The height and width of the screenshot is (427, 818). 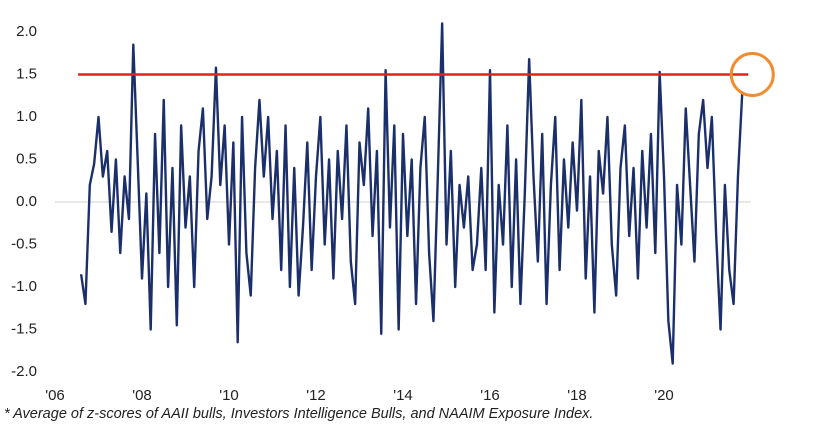 What do you see at coordinates (403, 395) in the screenshot?
I see `x-tick-label: '14` at bounding box center [403, 395].